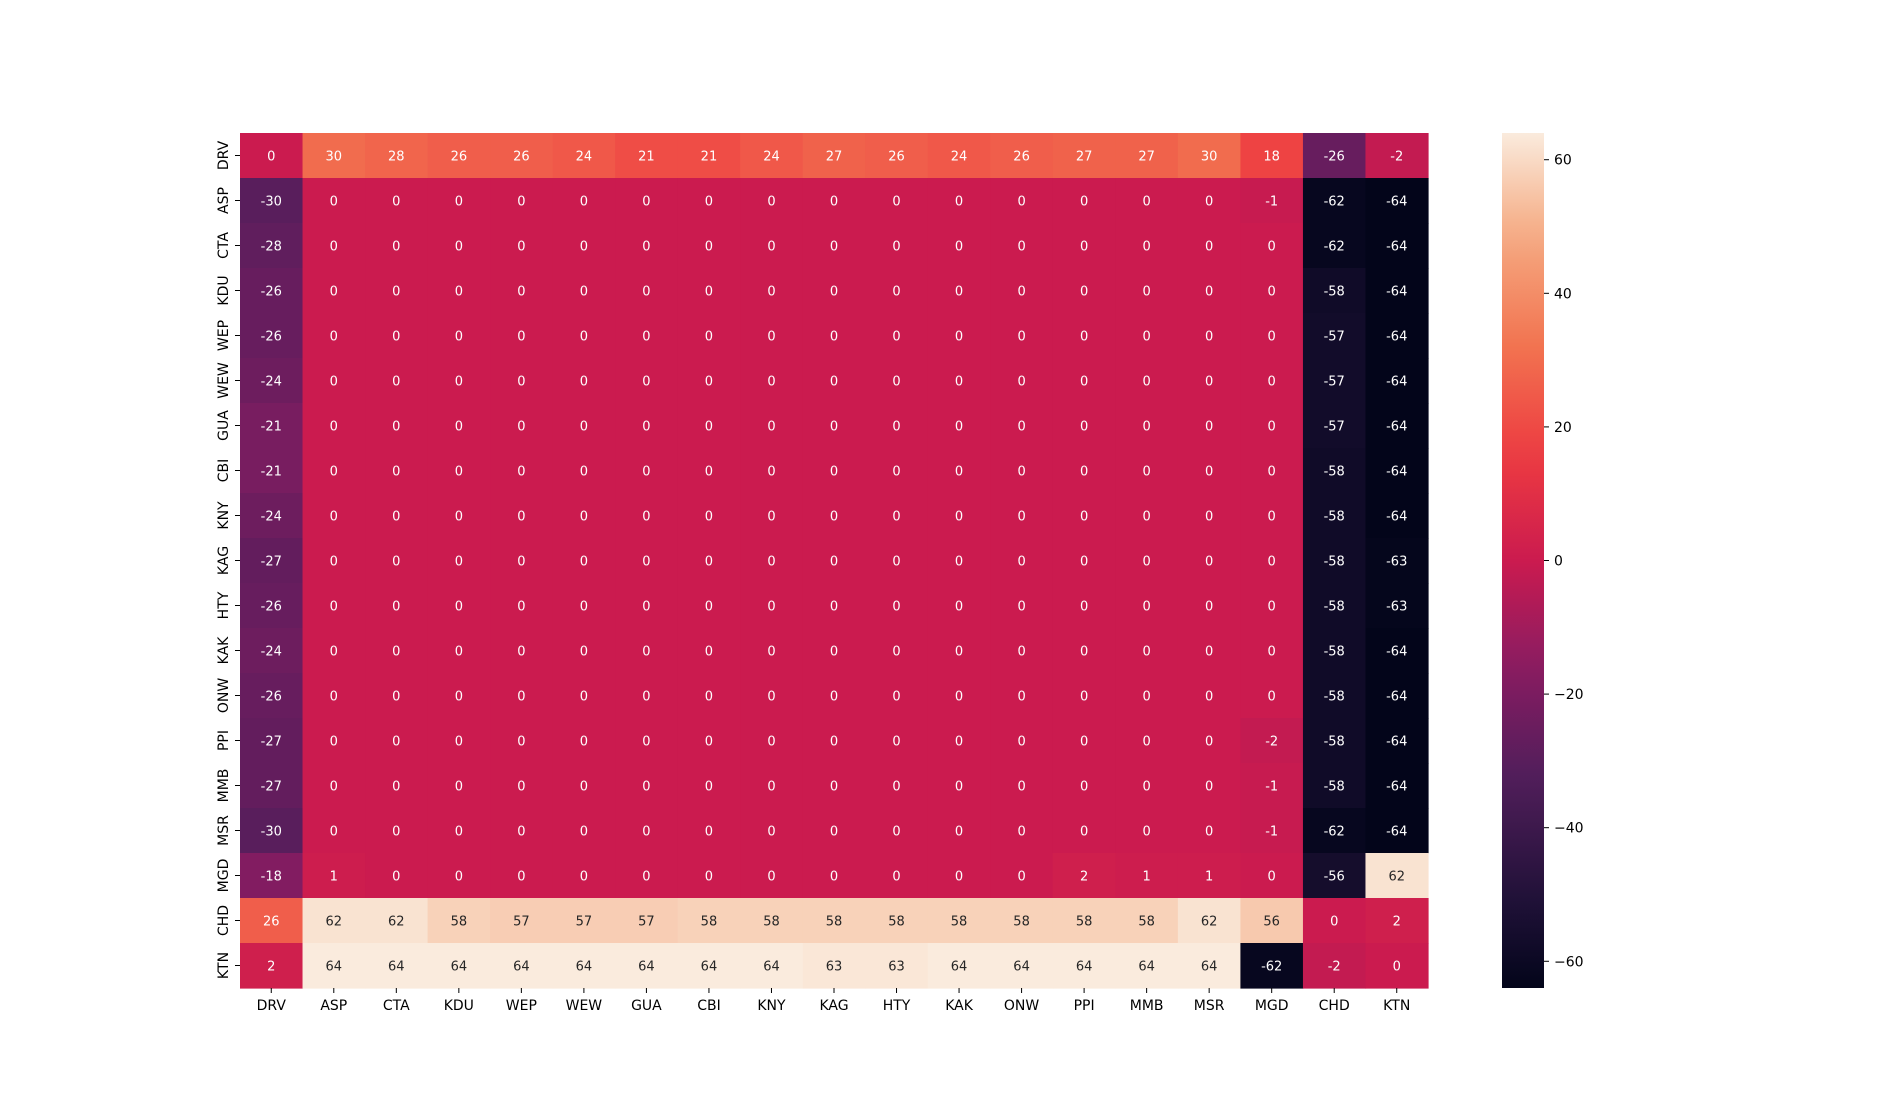 This screenshot has height=1104, width=1900. I want to click on cell-value-label: -64, so click(1396, 742).